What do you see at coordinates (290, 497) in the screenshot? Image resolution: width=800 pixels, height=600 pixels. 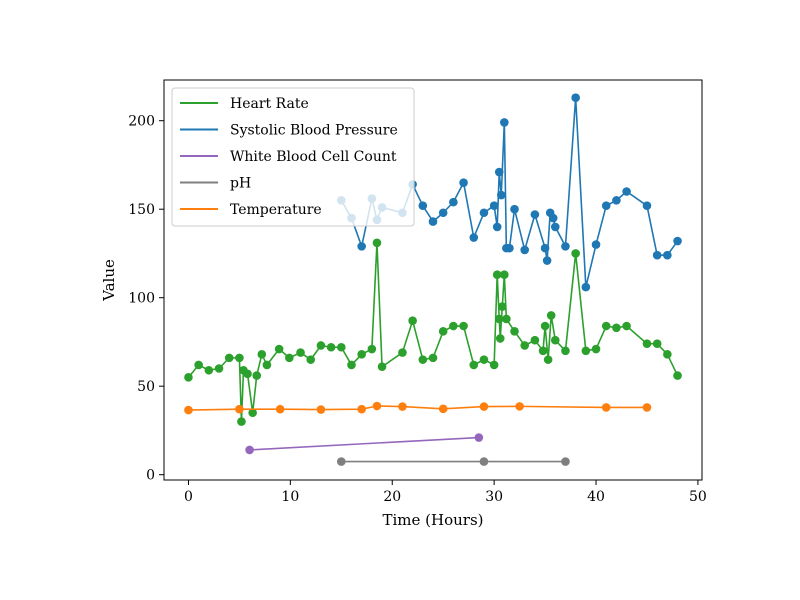 I see `x-tick-label: 10` at bounding box center [290, 497].